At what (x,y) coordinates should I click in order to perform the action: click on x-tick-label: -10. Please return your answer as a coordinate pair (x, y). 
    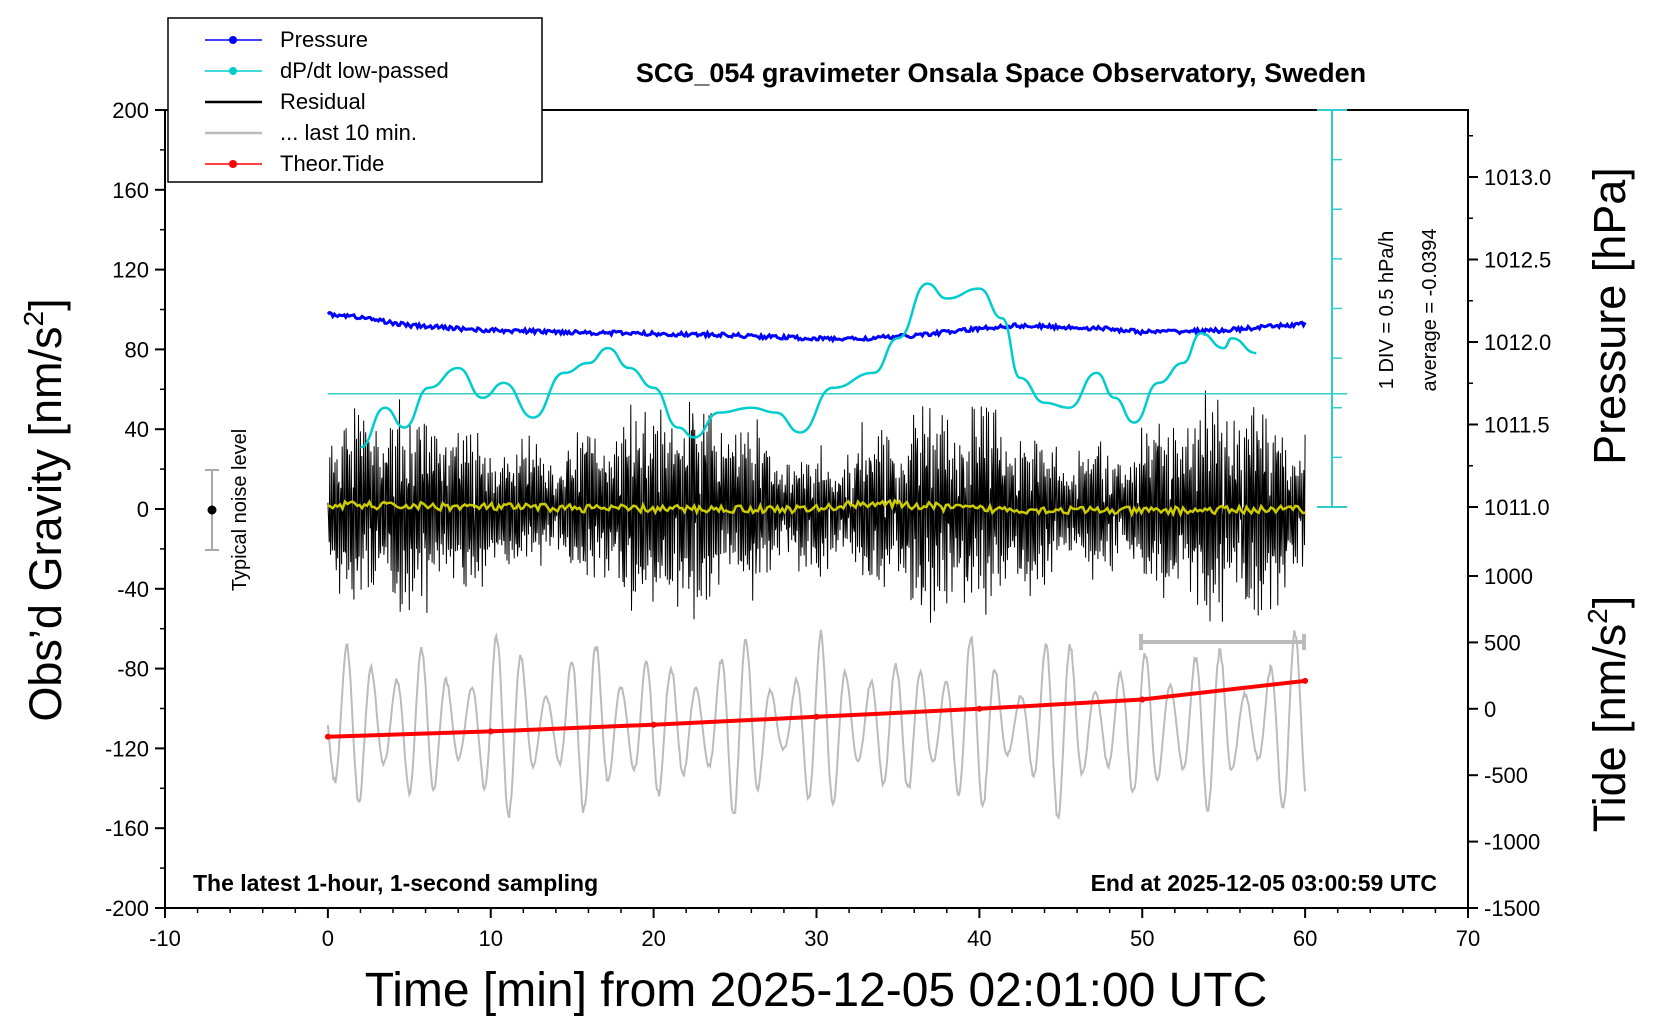
    Looking at the image, I should click on (165, 938).